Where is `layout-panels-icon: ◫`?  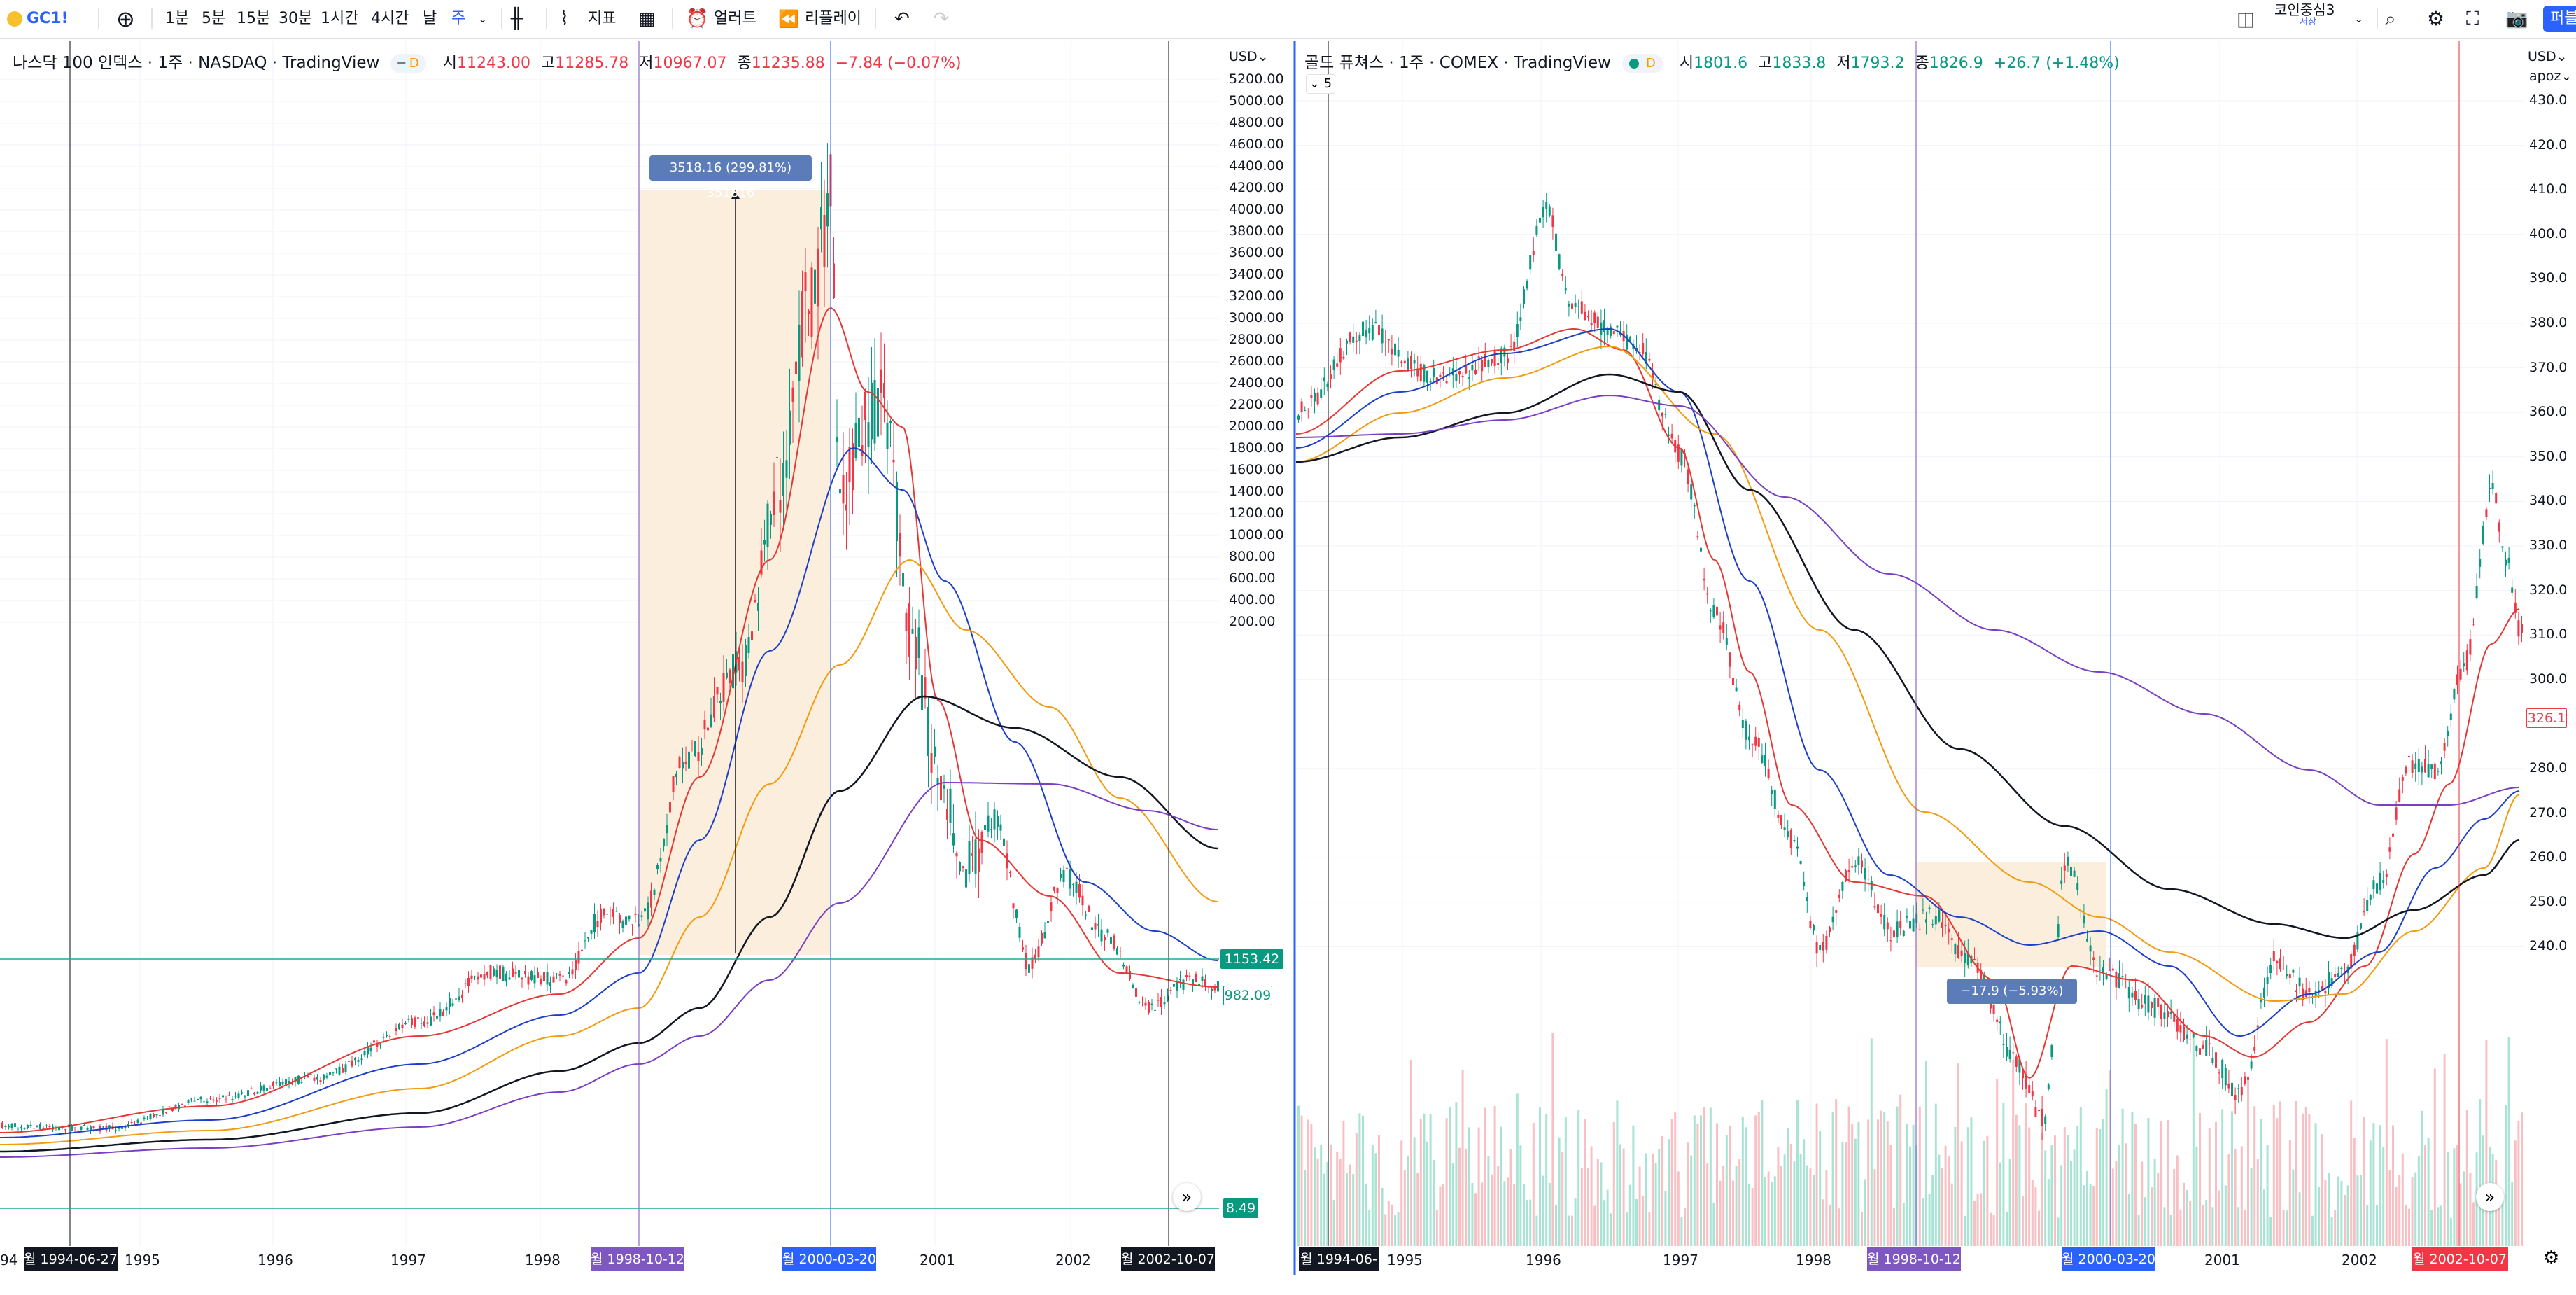
layout-panels-icon: ◫ is located at coordinates (2246, 18).